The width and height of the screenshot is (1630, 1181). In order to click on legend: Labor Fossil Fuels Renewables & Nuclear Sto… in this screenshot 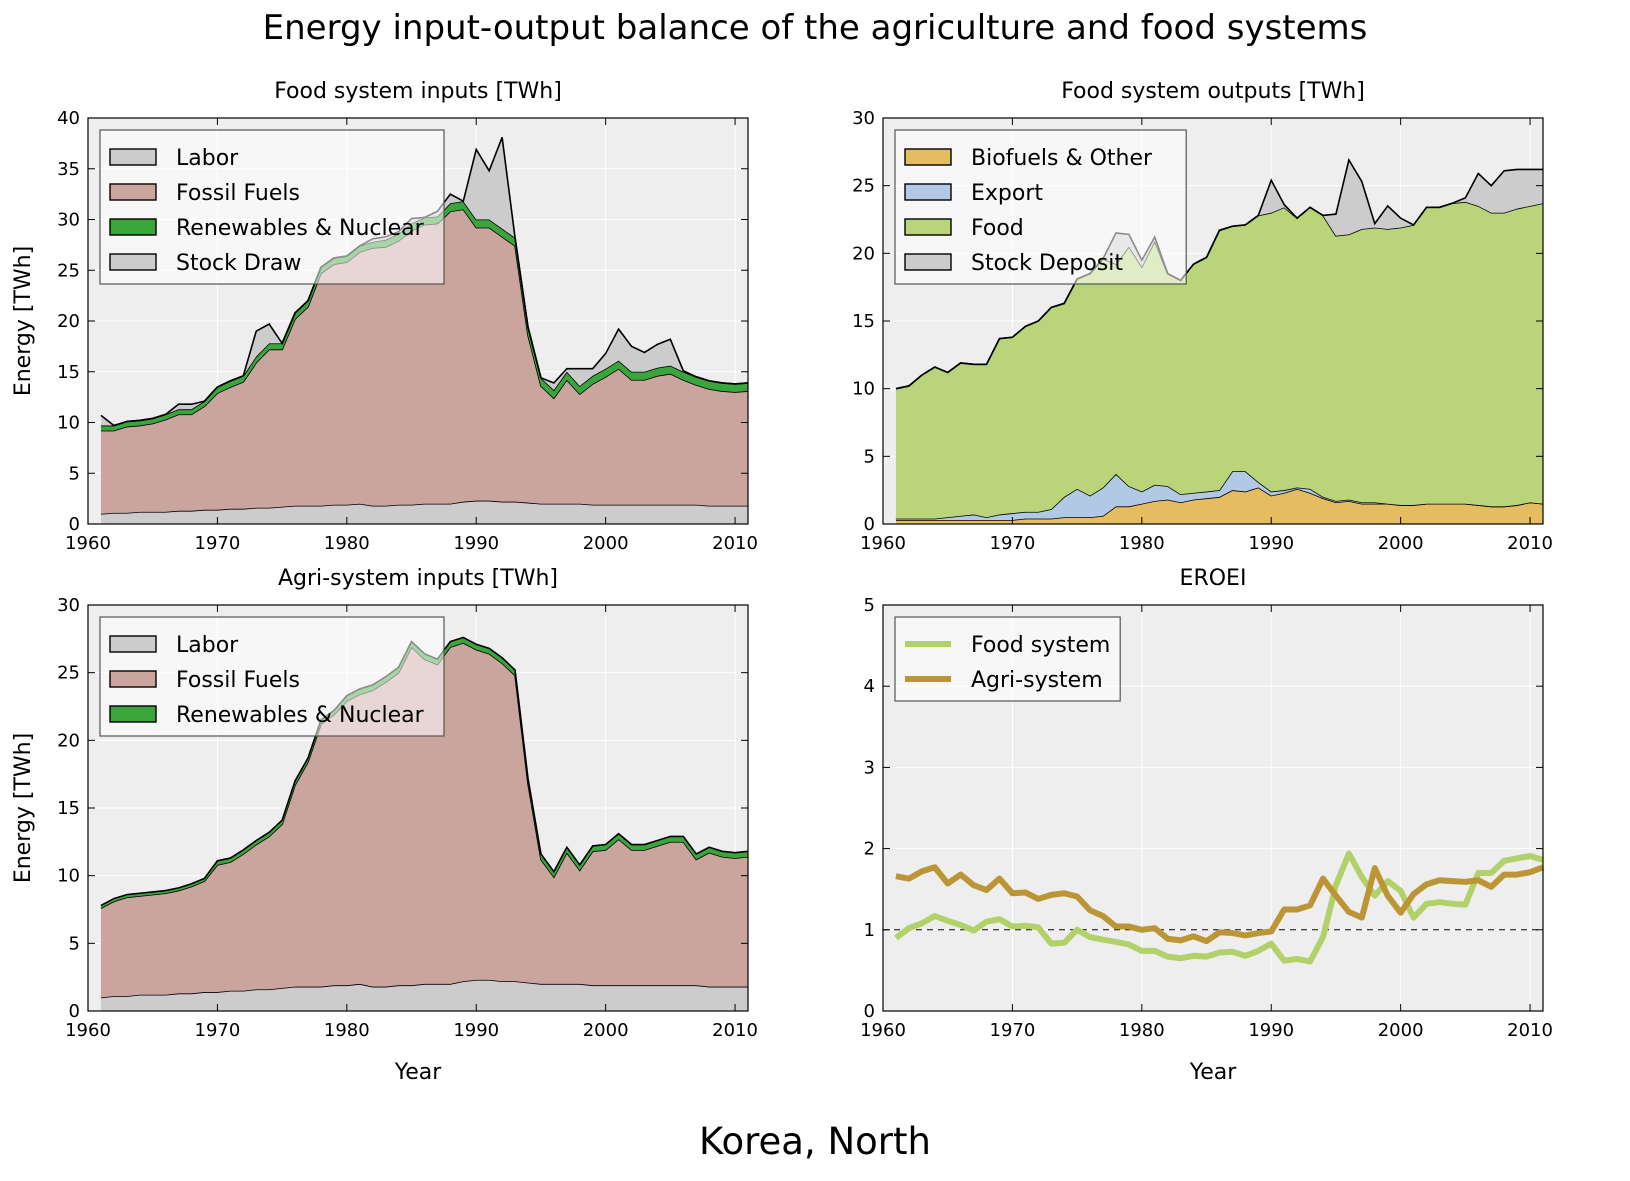, I will do `click(272, 207)`.